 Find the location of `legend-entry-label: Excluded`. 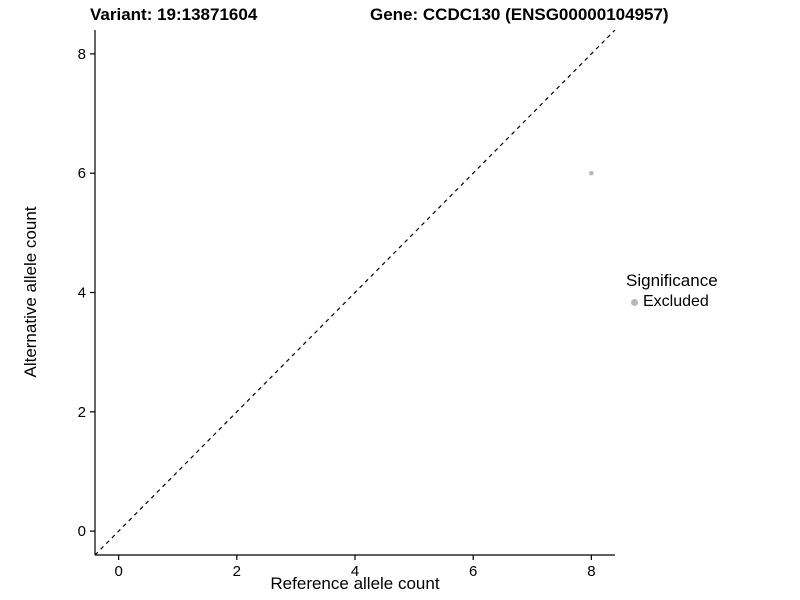

legend-entry-label: Excluded is located at coordinates (676, 301).